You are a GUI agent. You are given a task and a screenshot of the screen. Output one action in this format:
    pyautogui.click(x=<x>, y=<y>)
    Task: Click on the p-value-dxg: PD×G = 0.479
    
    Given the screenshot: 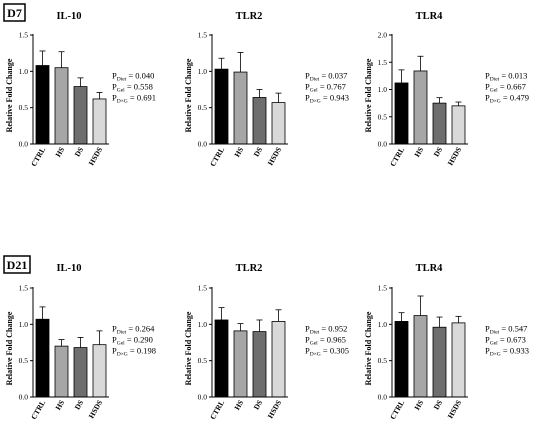 What is the action you would take?
    pyautogui.click(x=507, y=99)
    